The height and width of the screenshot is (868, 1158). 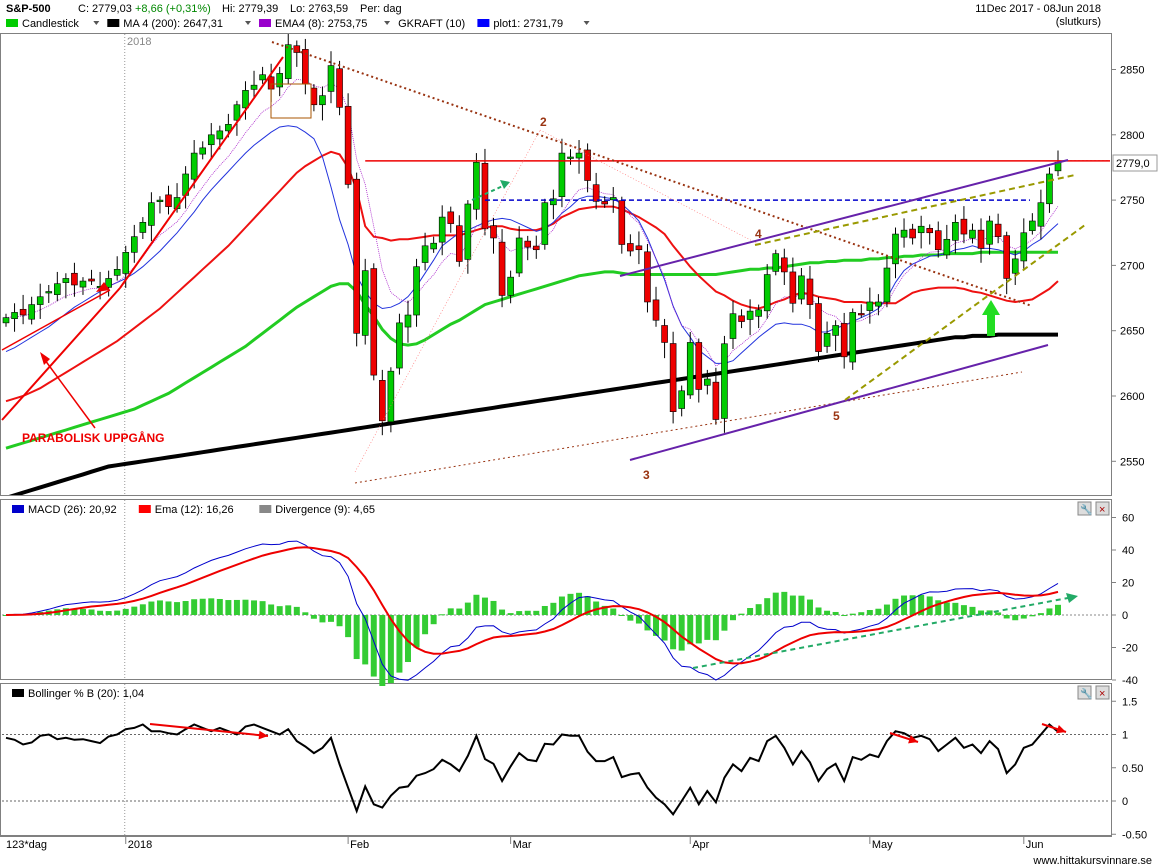 I want to click on parabolic-label: PARABOLISK UPPGÅNG, so click(x=93, y=437).